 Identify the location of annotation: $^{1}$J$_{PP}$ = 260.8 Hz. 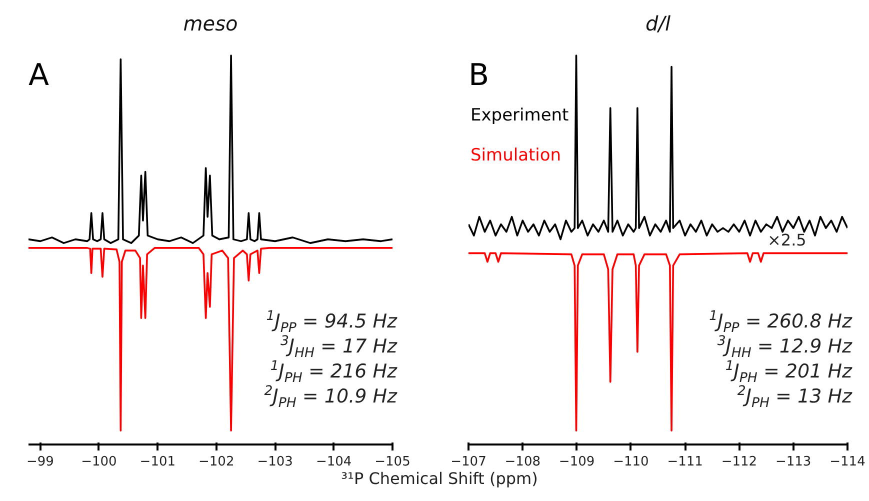
(780, 322).